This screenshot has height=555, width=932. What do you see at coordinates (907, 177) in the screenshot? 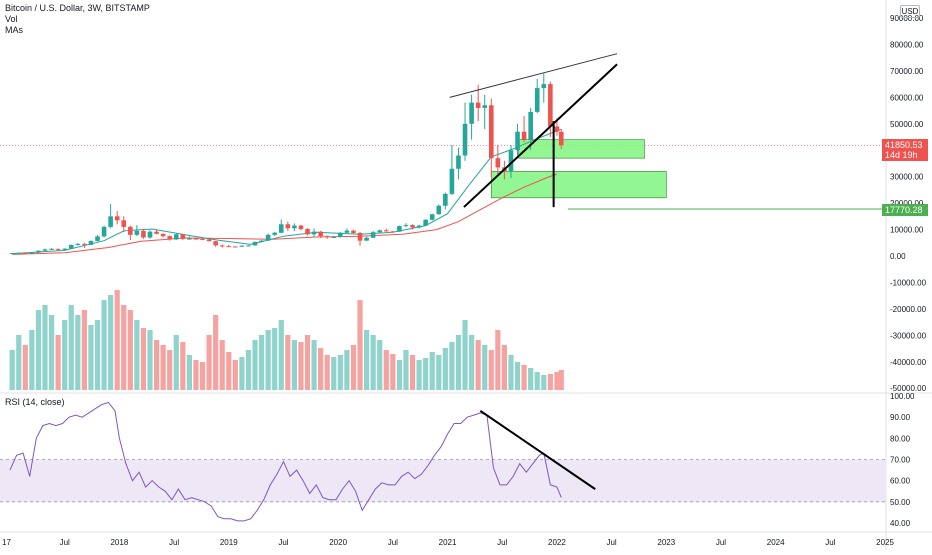
I see `price-axis-tick-label: 30000.00` at bounding box center [907, 177].